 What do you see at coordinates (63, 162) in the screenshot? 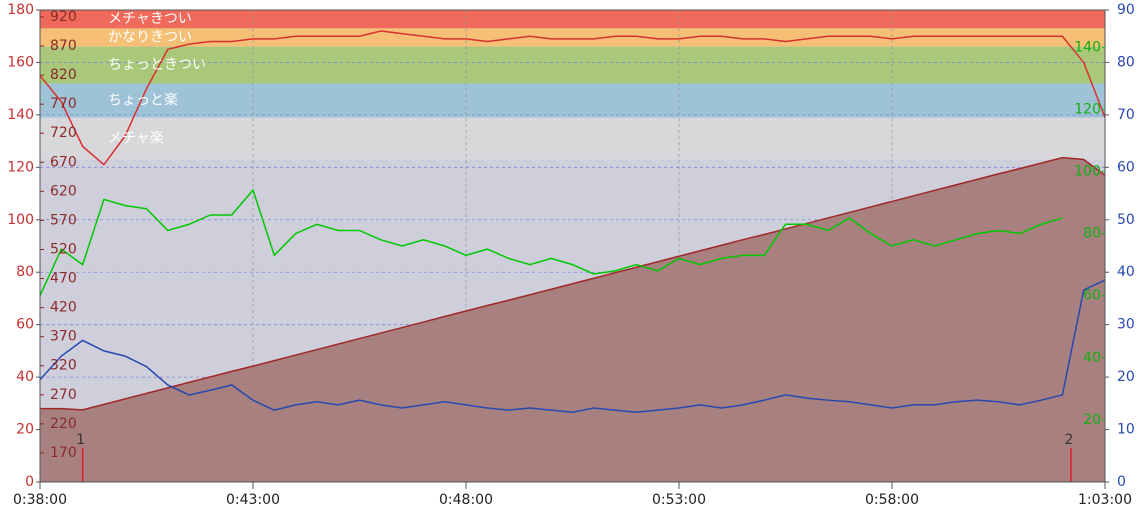
I see `y4-tick-label: 670` at bounding box center [63, 162].